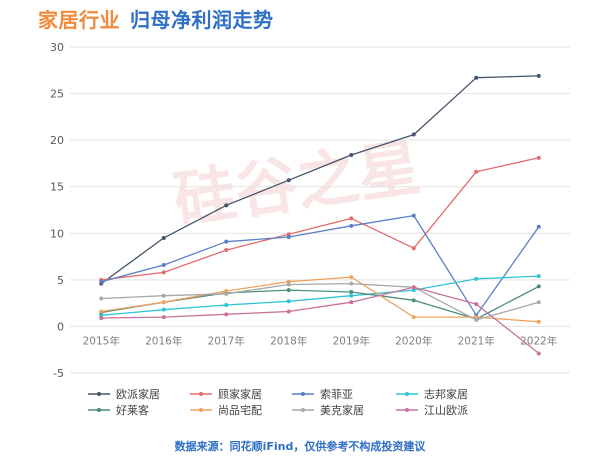  What do you see at coordinates (446, 410) in the screenshot?
I see `legend-label: 江山欧派` at bounding box center [446, 410].